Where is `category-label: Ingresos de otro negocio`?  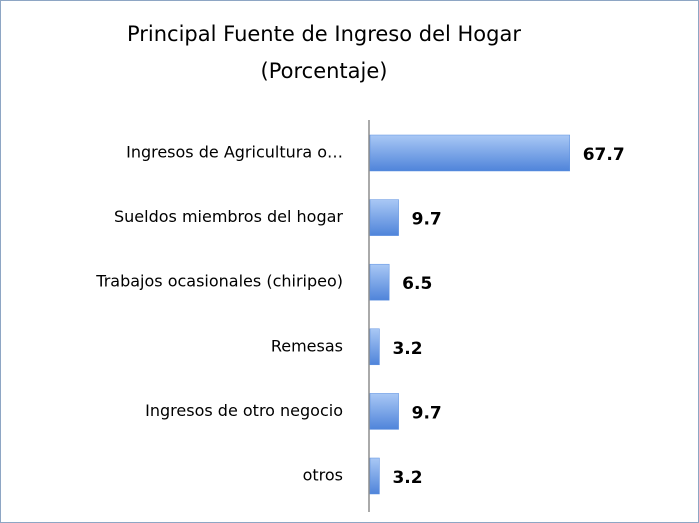
category-label: Ingresos de otro negocio is located at coordinates (244, 410).